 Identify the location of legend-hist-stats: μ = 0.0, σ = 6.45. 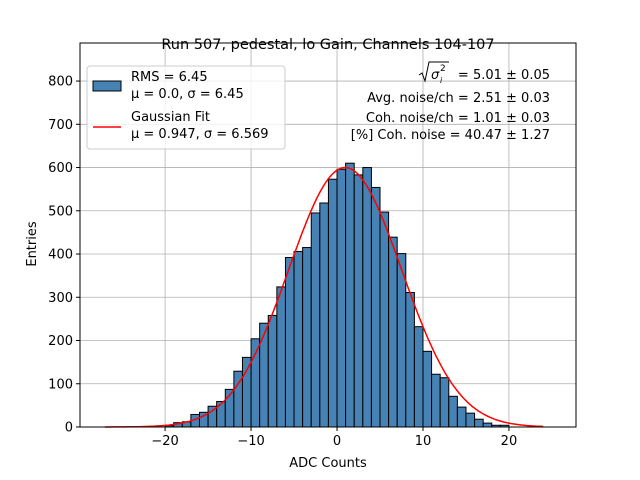
(187, 94).